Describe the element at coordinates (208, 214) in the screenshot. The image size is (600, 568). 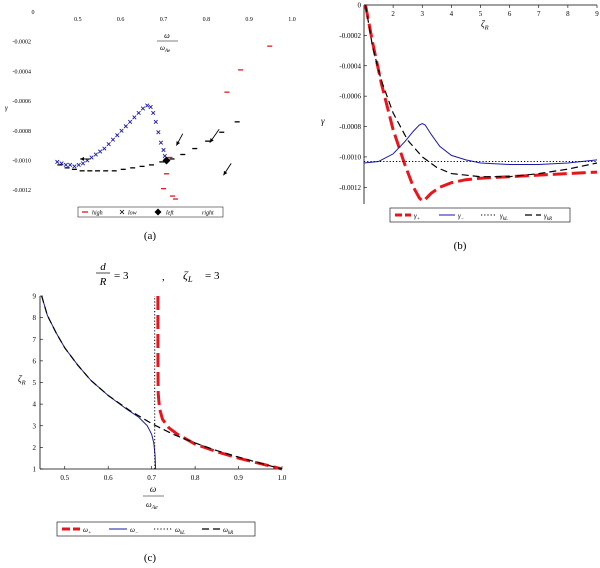
I see `legend-label-right: right` at that location.